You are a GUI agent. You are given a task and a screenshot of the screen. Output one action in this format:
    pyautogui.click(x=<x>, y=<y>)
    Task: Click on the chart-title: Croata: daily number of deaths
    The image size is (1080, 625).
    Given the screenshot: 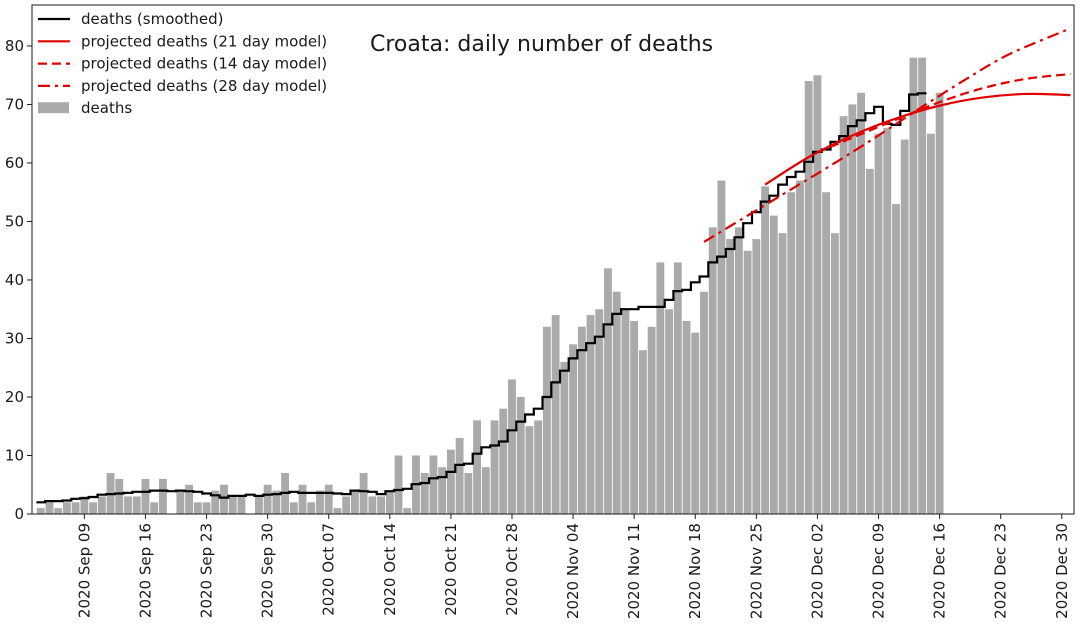 What is the action you would take?
    pyautogui.click(x=541, y=44)
    